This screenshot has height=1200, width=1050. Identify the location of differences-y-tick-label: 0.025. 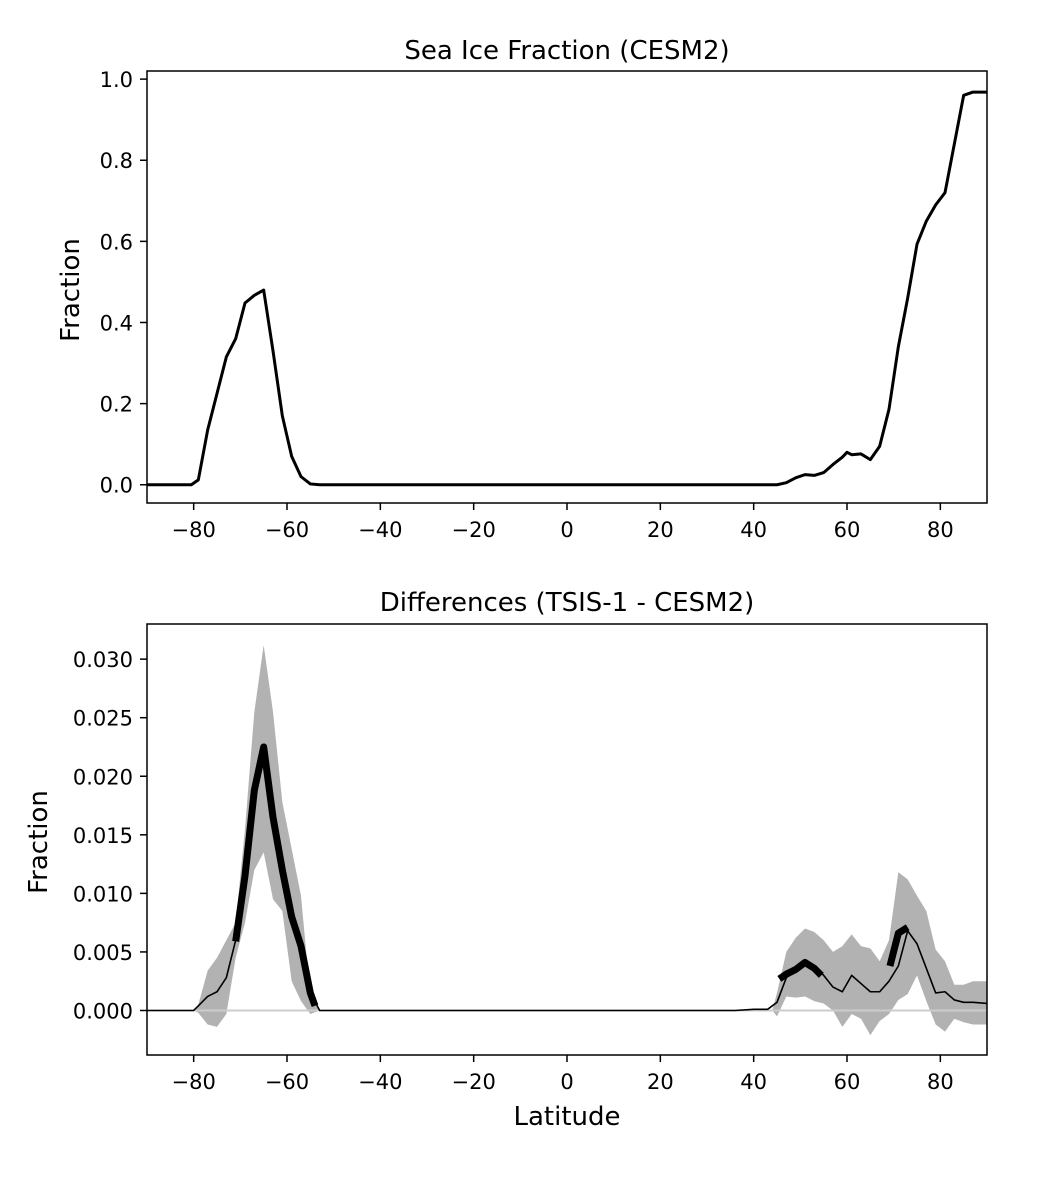
(103, 719).